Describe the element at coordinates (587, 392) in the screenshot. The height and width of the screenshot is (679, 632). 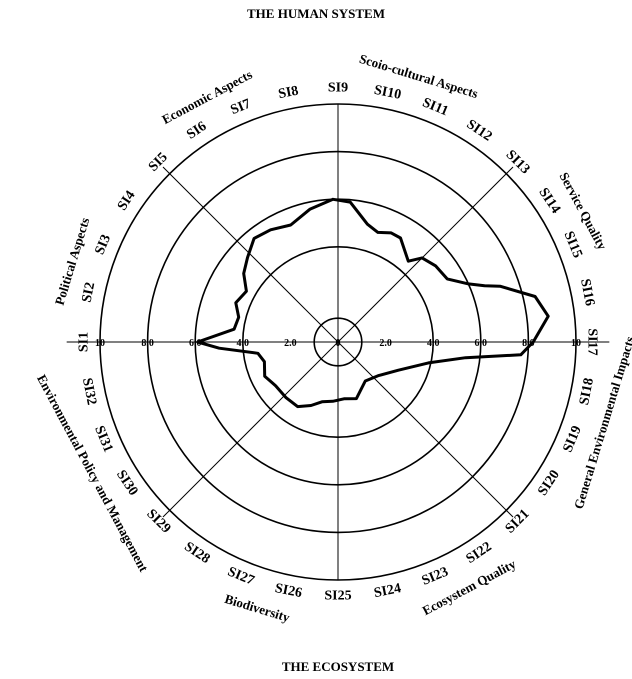
I see `indicator-label: SI18` at that location.